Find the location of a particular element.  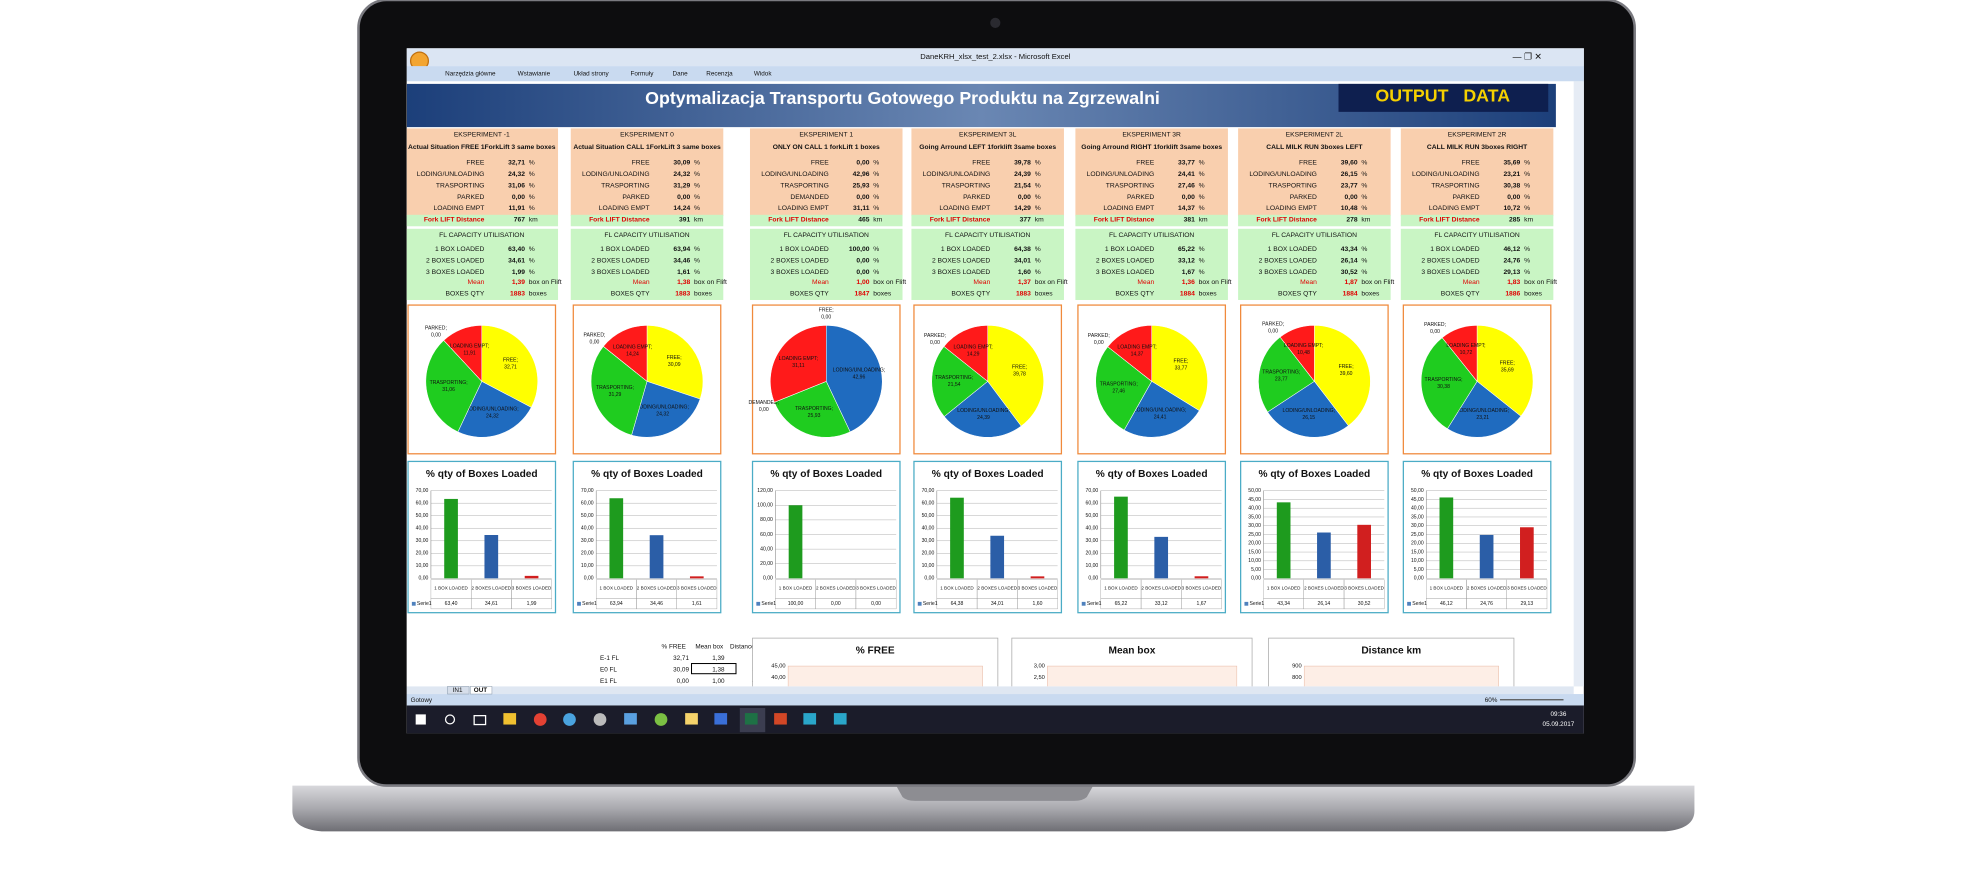

y-tick-label: 30,00 is located at coordinates (928, 541).